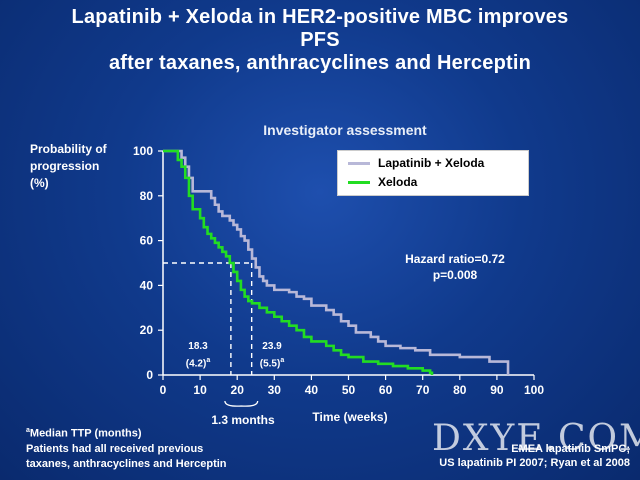  What do you see at coordinates (84, 433) in the screenshot?
I see `footnote-line-1: aMedian TTP (months)` at bounding box center [84, 433].